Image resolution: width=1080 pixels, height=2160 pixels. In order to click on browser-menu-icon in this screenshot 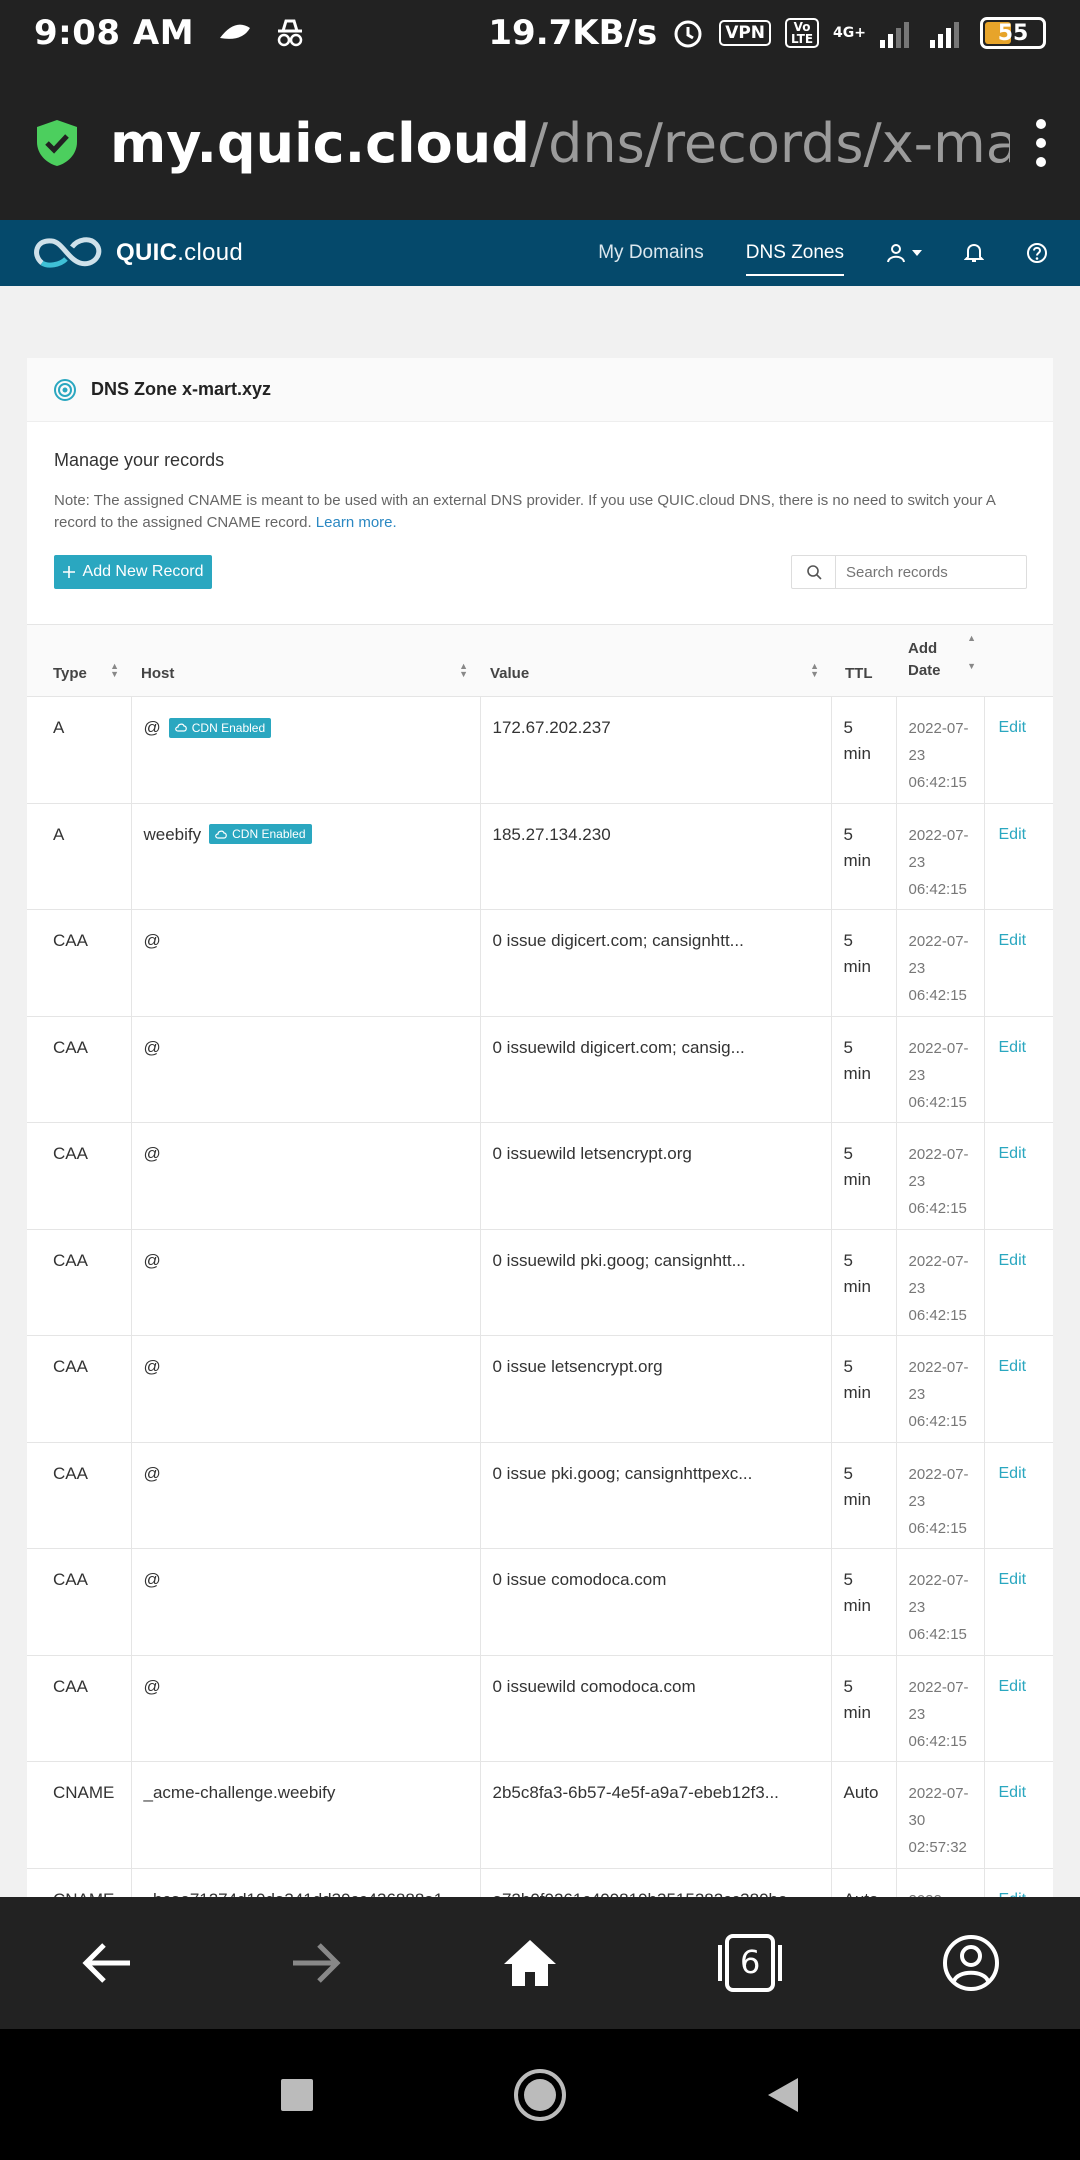, I will do `click(1041, 143)`.